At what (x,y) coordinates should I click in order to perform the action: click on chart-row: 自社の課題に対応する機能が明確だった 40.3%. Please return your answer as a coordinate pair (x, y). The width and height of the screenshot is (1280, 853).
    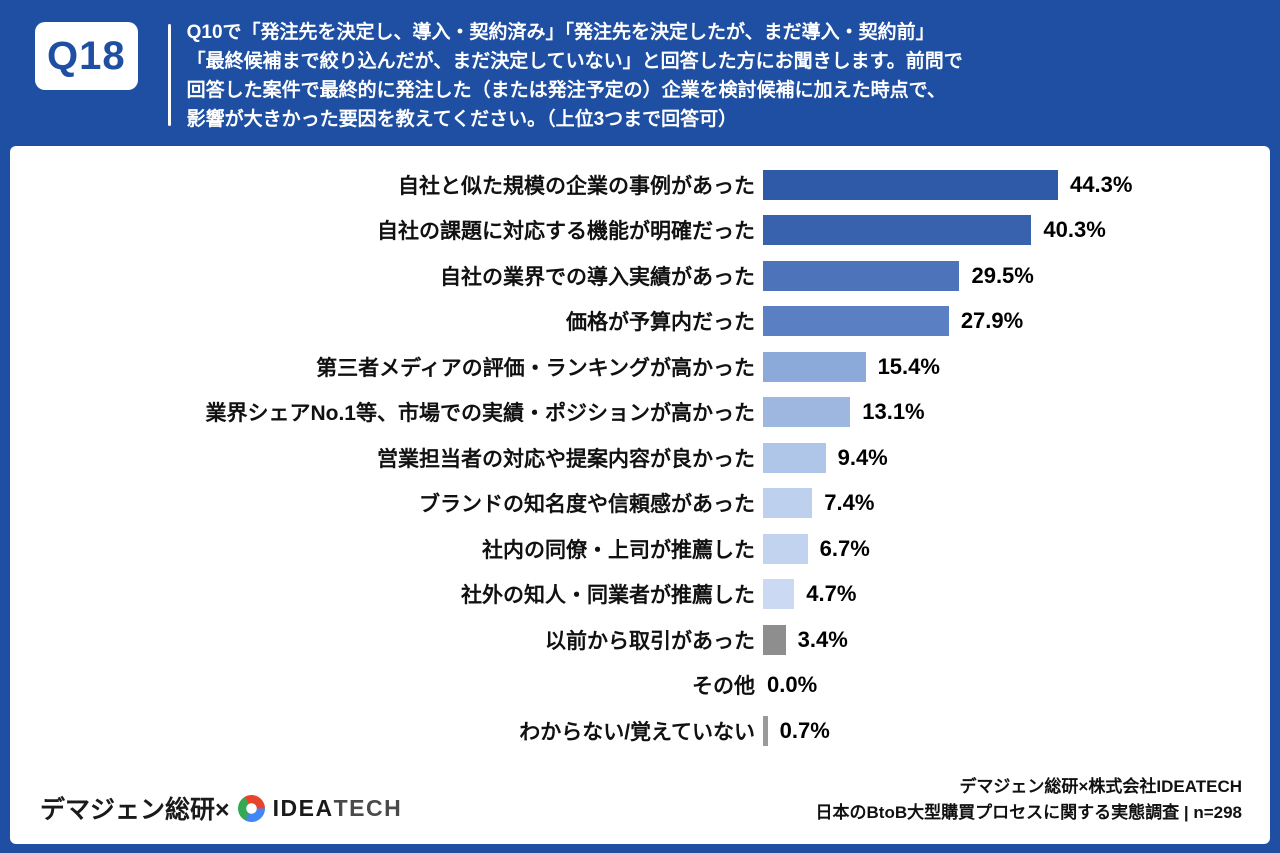
    Looking at the image, I should click on (640, 231).